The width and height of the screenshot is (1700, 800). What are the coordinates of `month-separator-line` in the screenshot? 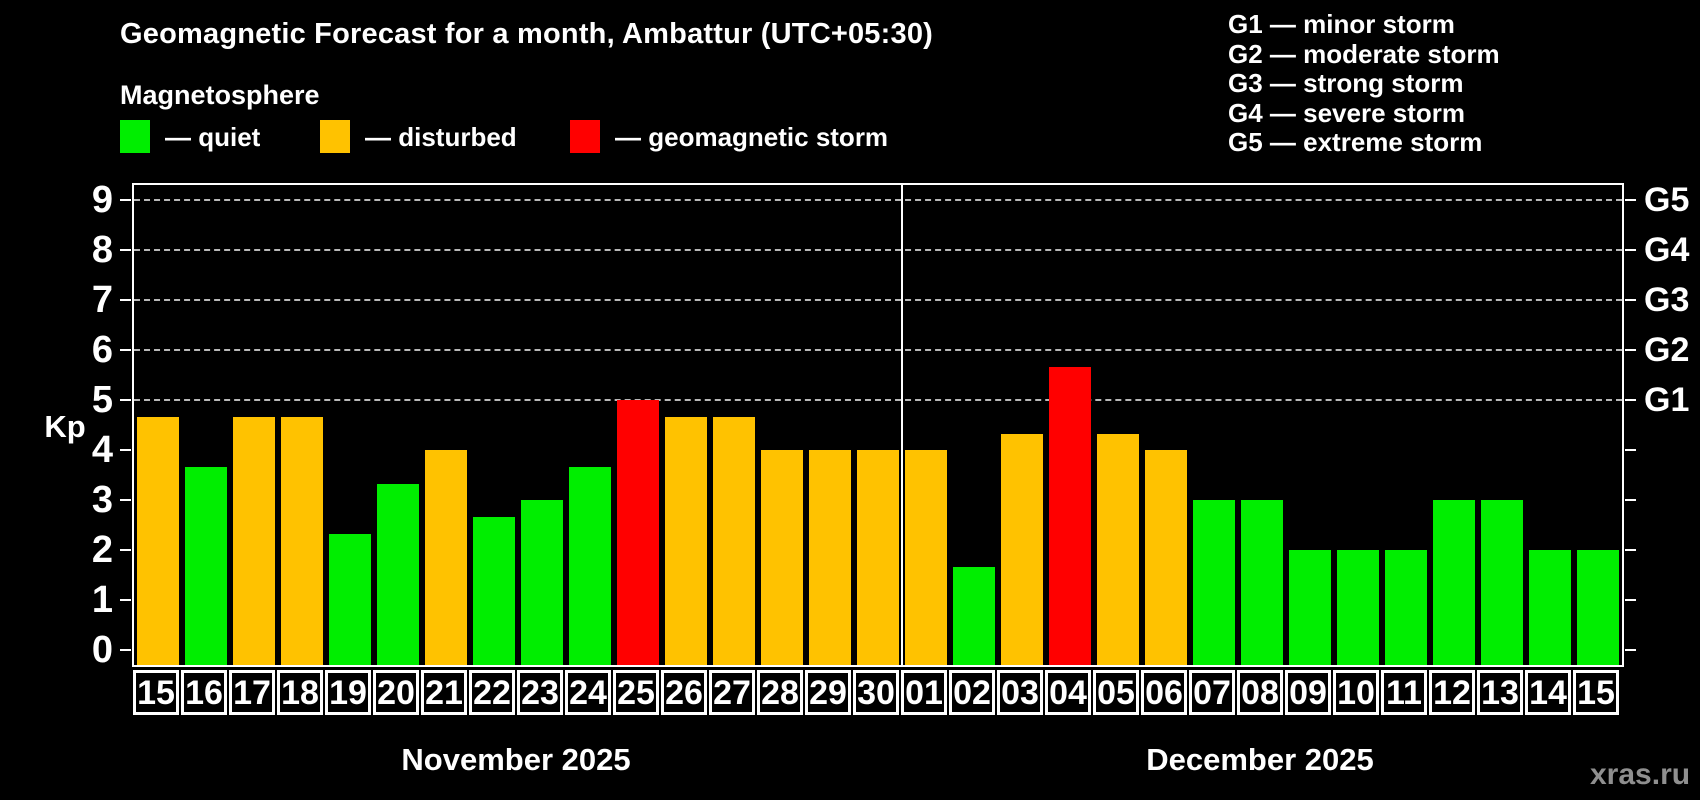 It's located at (902, 425).